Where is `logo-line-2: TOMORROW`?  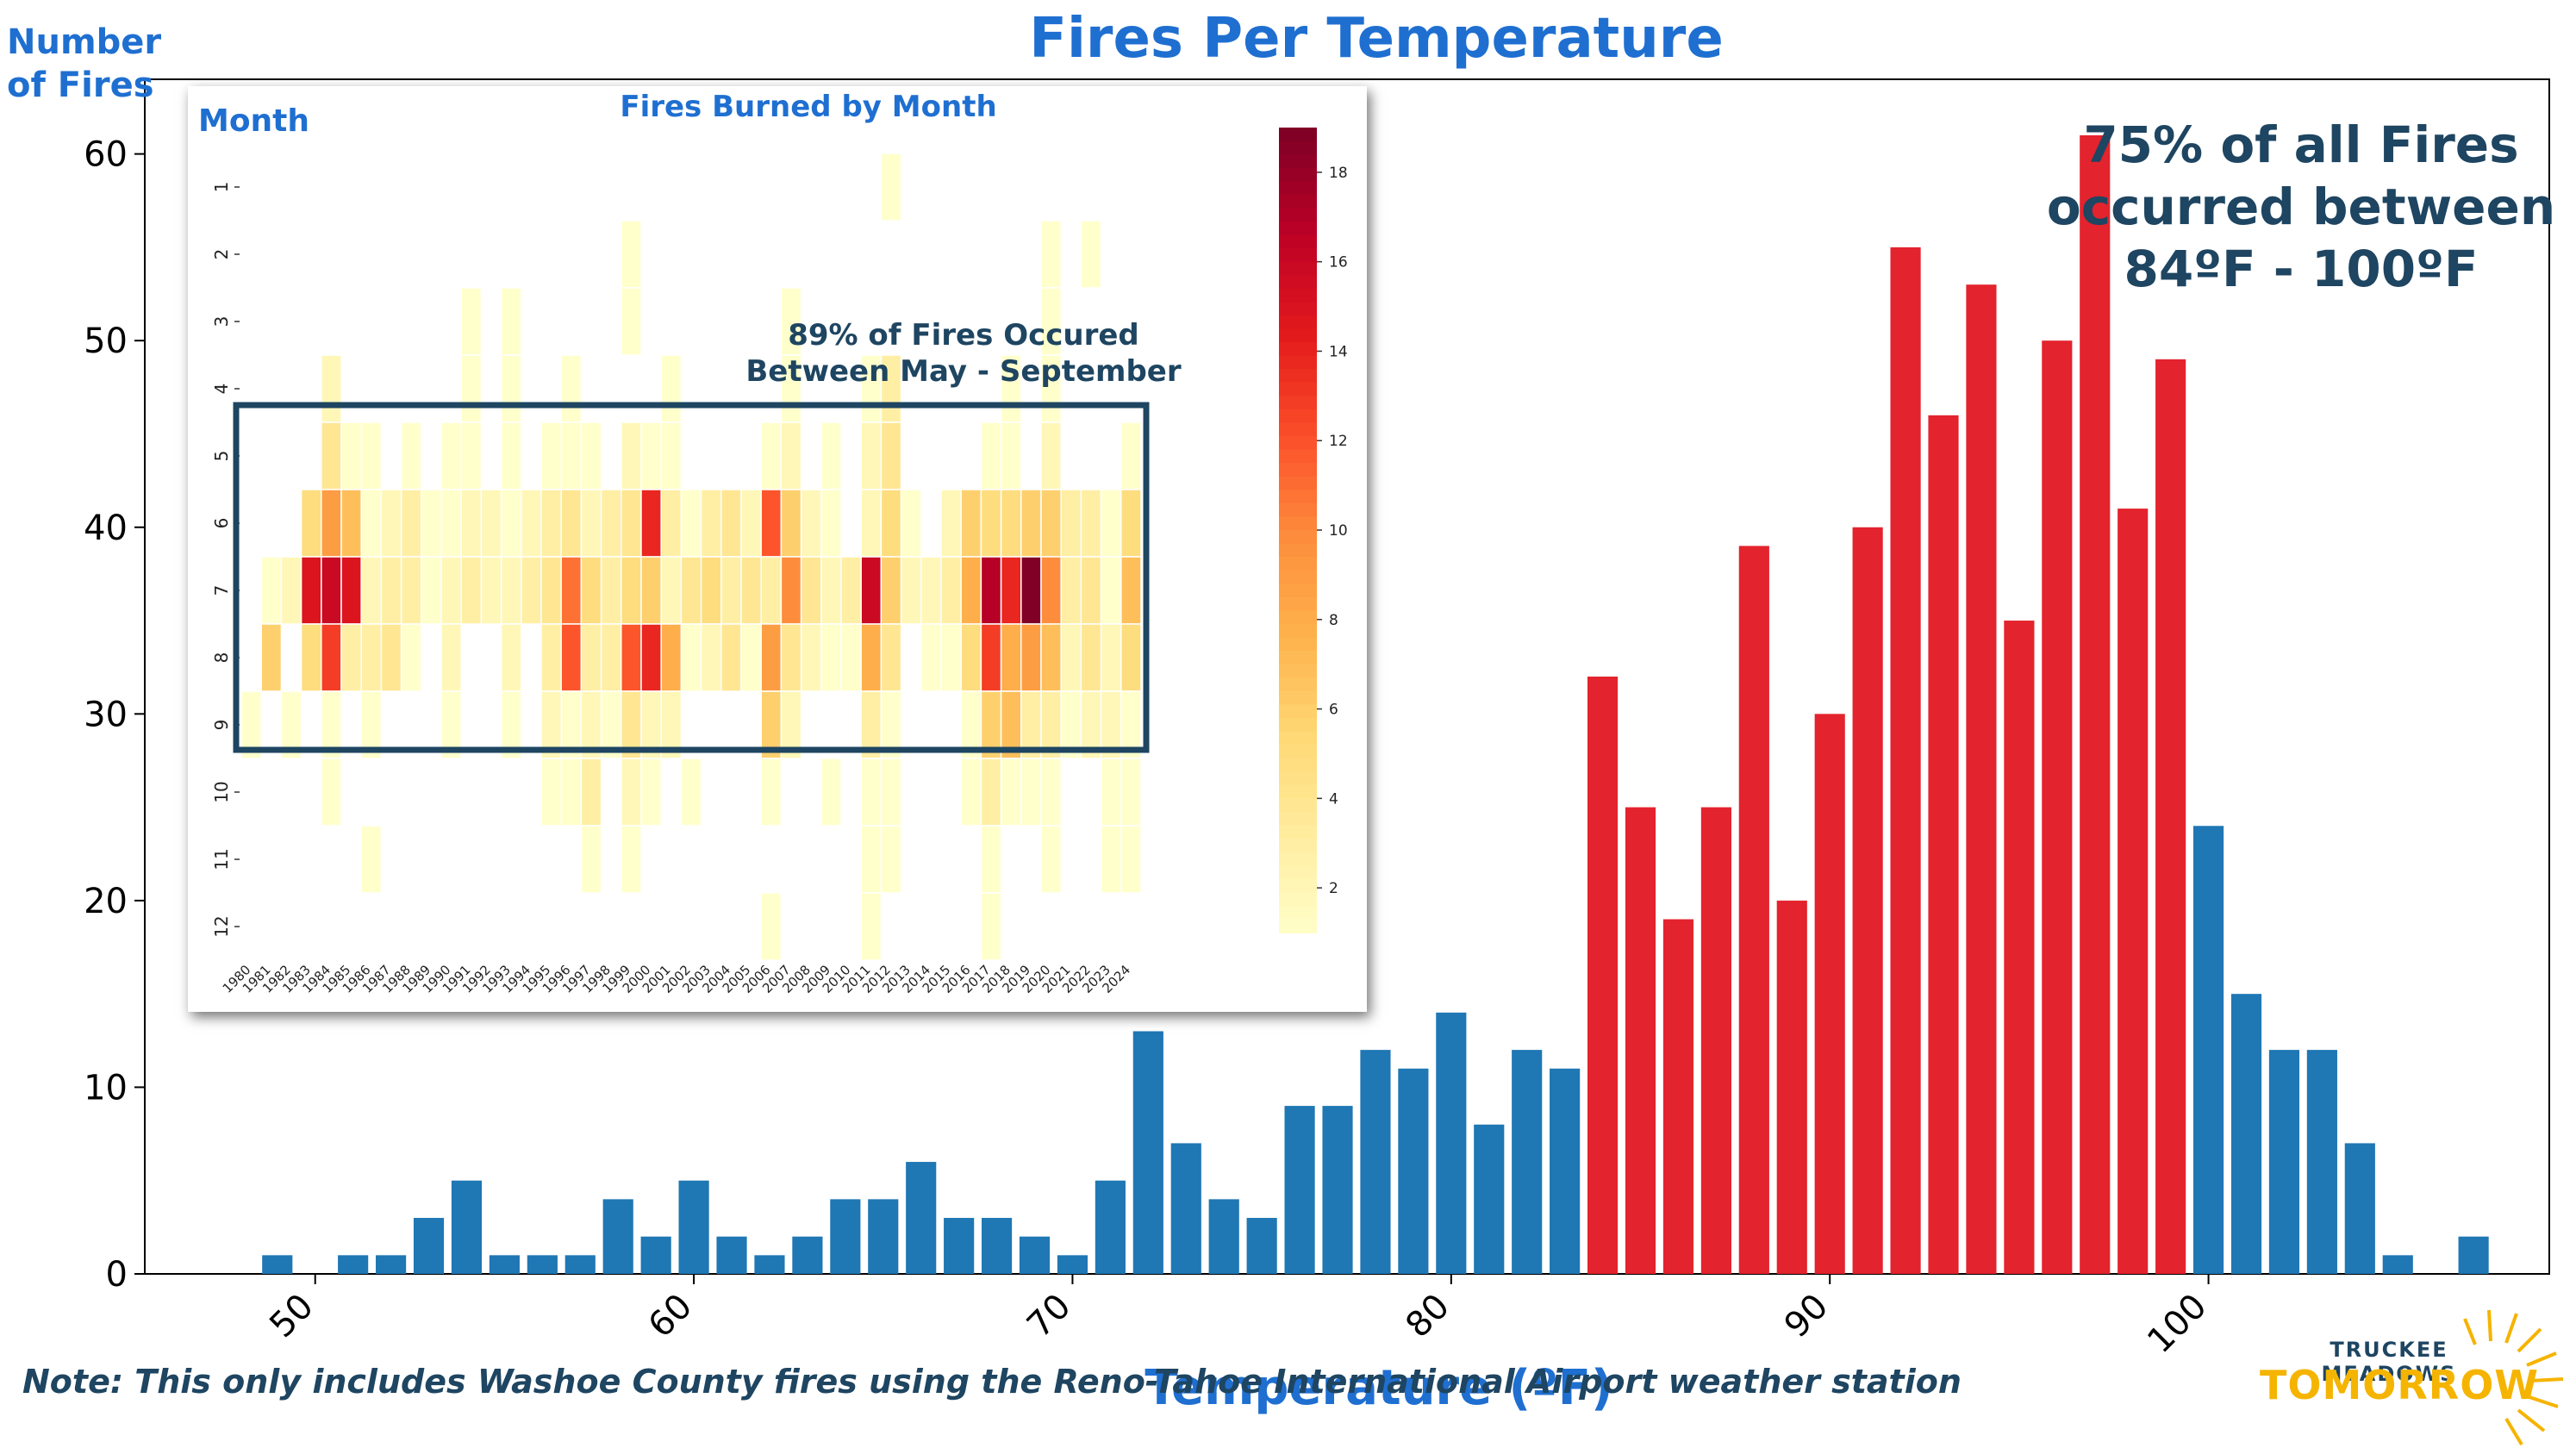
logo-line-2: TOMORROW is located at coordinates (2400, 1385).